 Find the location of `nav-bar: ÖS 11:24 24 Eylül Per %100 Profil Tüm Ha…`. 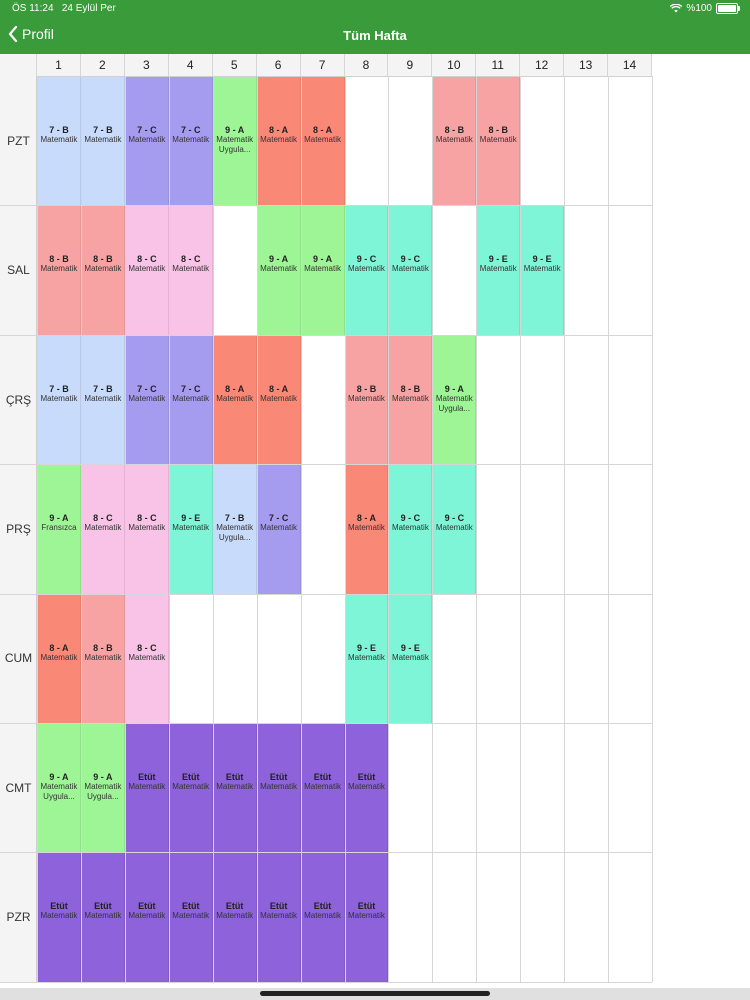

nav-bar: ÖS 11:24 24 Eylül Per %100 Profil Tüm Ha… is located at coordinates (375, 27).